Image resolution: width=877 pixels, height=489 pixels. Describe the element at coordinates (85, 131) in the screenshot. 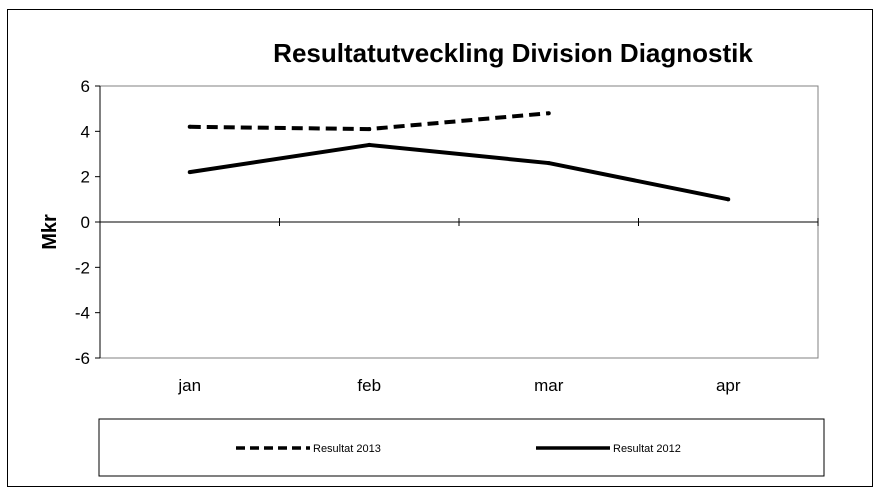

I see `y-tick-label: 4` at that location.